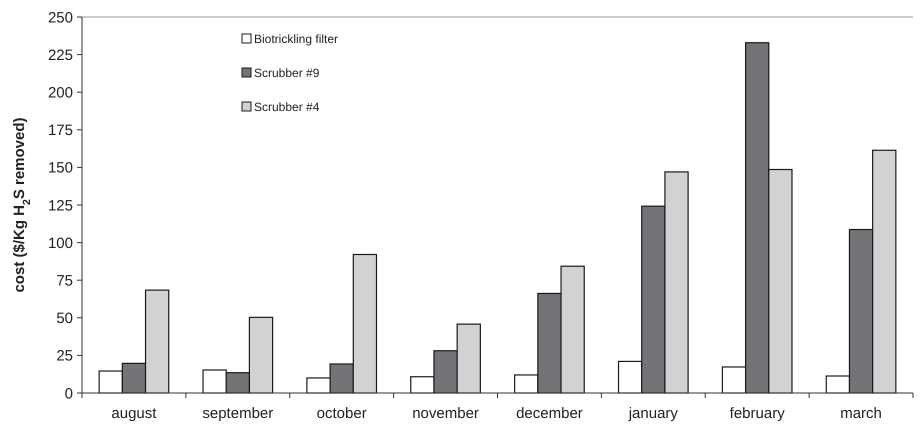 This screenshot has height=429, width=921. What do you see at coordinates (64, 281) in the screenshot?
I see `y-tick-label: 75` at bounding box center [64, 281].